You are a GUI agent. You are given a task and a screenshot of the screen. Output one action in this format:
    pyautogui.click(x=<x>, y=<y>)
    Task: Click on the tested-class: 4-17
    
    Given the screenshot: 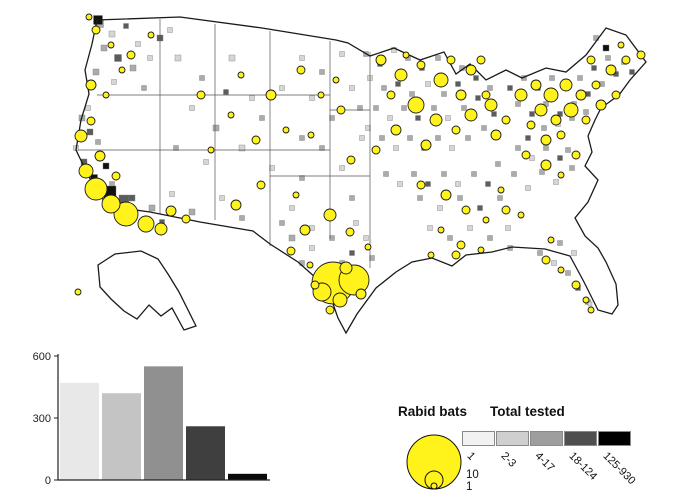 What is the action you would take?
    pyautogui.click(x=547, y=452)
    